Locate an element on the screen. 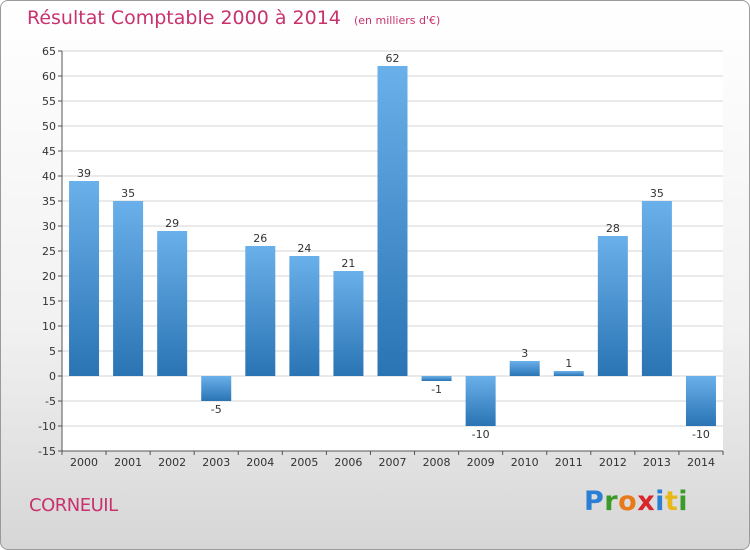 Image resolution: width=750 pixels, height=550 pixels. bar-2000 is located at coordinates (84, 278).